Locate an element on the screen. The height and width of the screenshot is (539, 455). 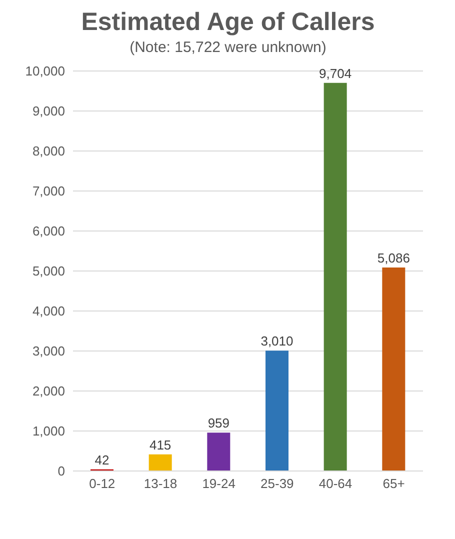
data-label: 42 is located at coordinates (102, 460).